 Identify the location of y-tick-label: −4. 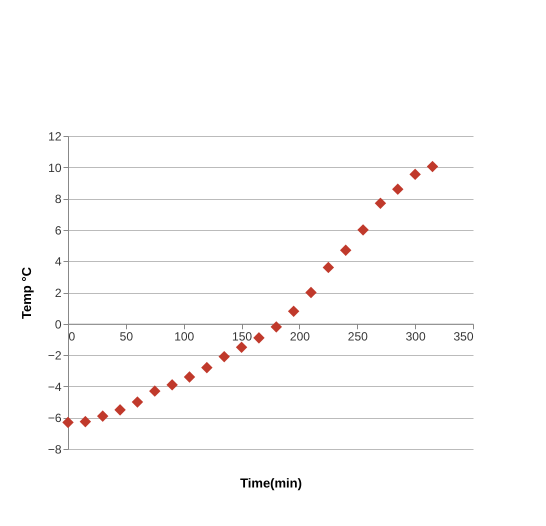
(55, 387).